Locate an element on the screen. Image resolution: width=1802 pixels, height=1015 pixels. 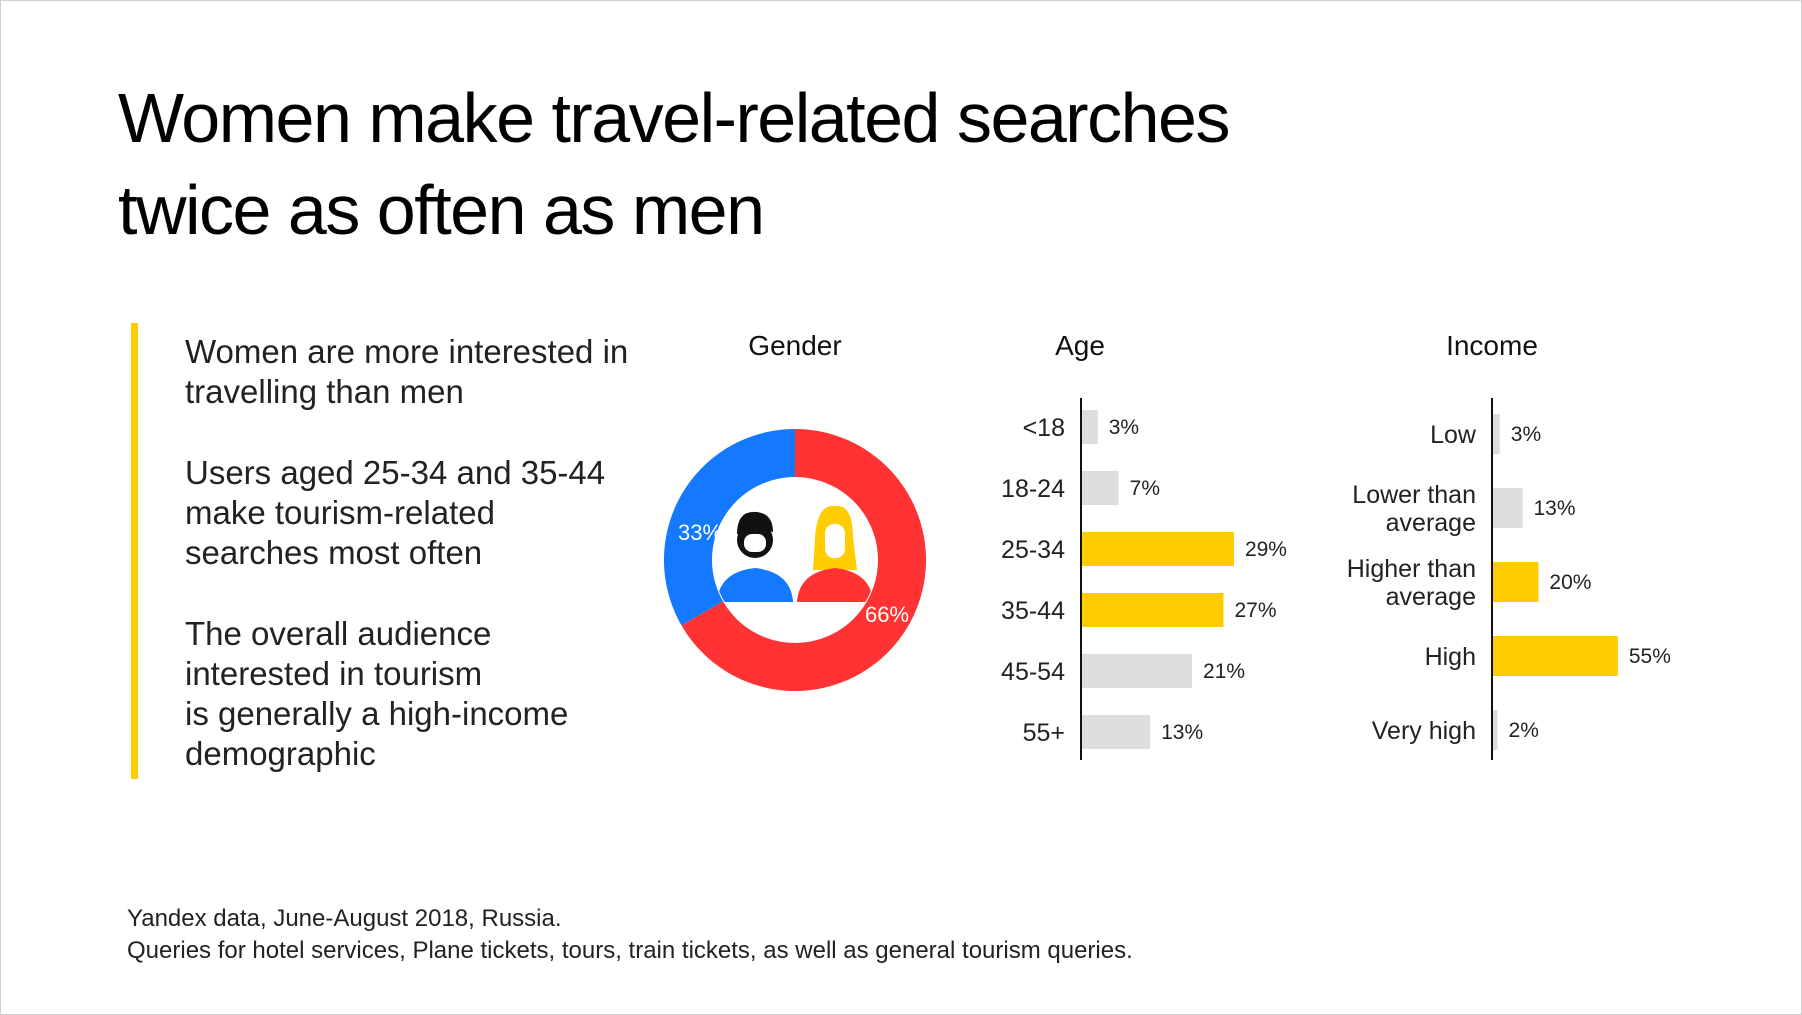
title-line-2: twice as often as men is located at coordinates (441, 210).